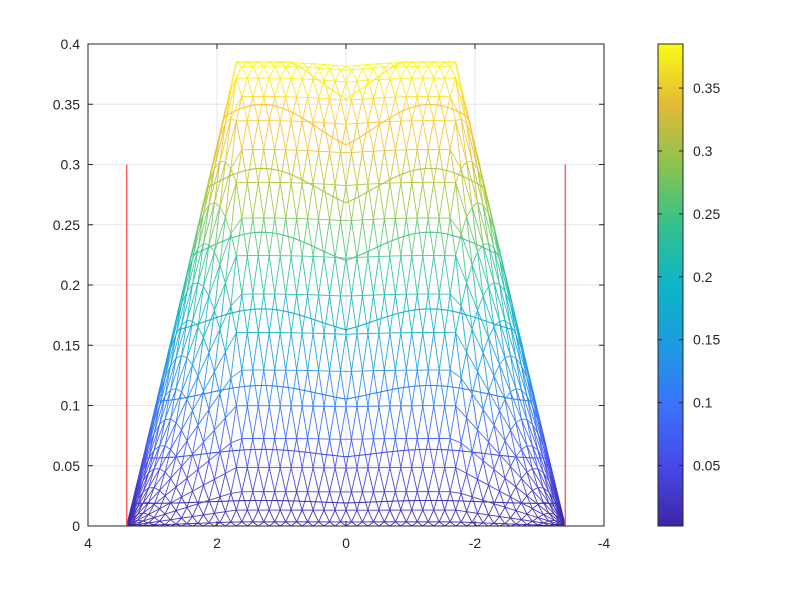  Describe the element at coordinates (346, 543) in the screenshot. I see `x-tick-label: 0` at that location.